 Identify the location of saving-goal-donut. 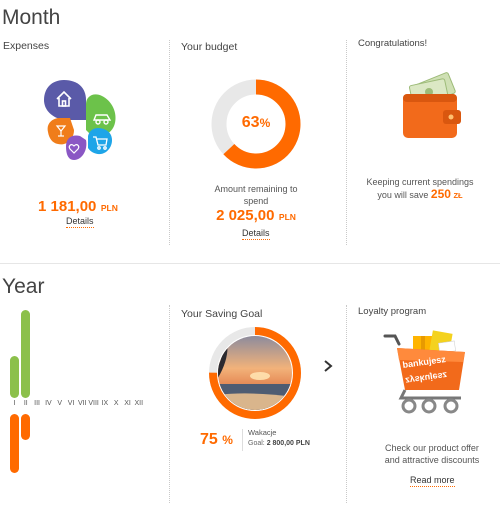
(255, 373).